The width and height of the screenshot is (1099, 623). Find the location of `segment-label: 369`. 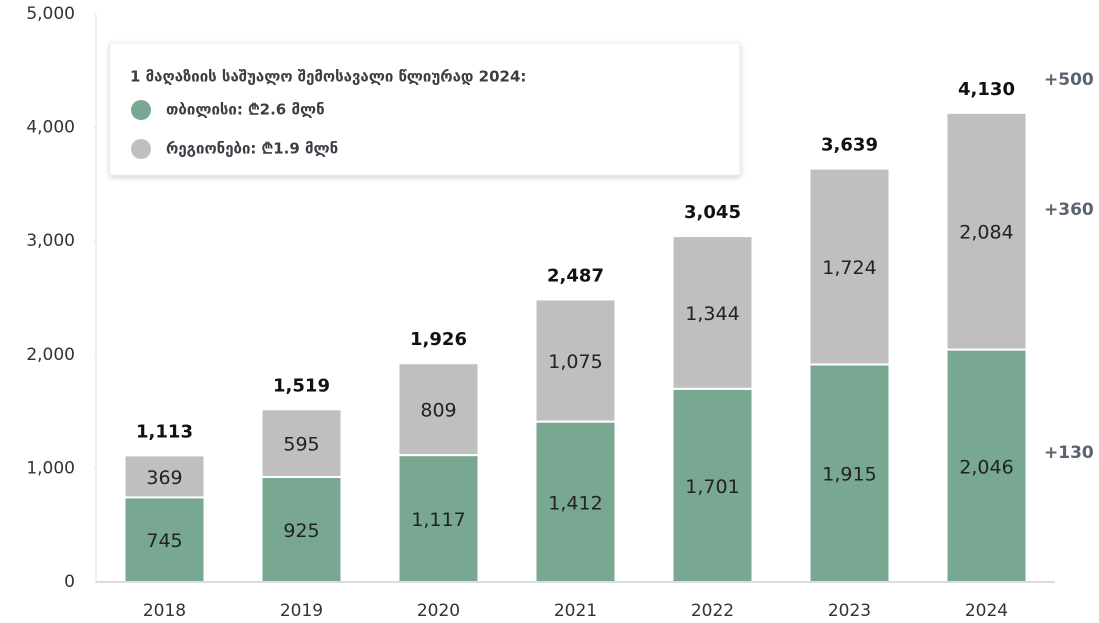

segment-label: 369 is located at coordinates (164, 478).